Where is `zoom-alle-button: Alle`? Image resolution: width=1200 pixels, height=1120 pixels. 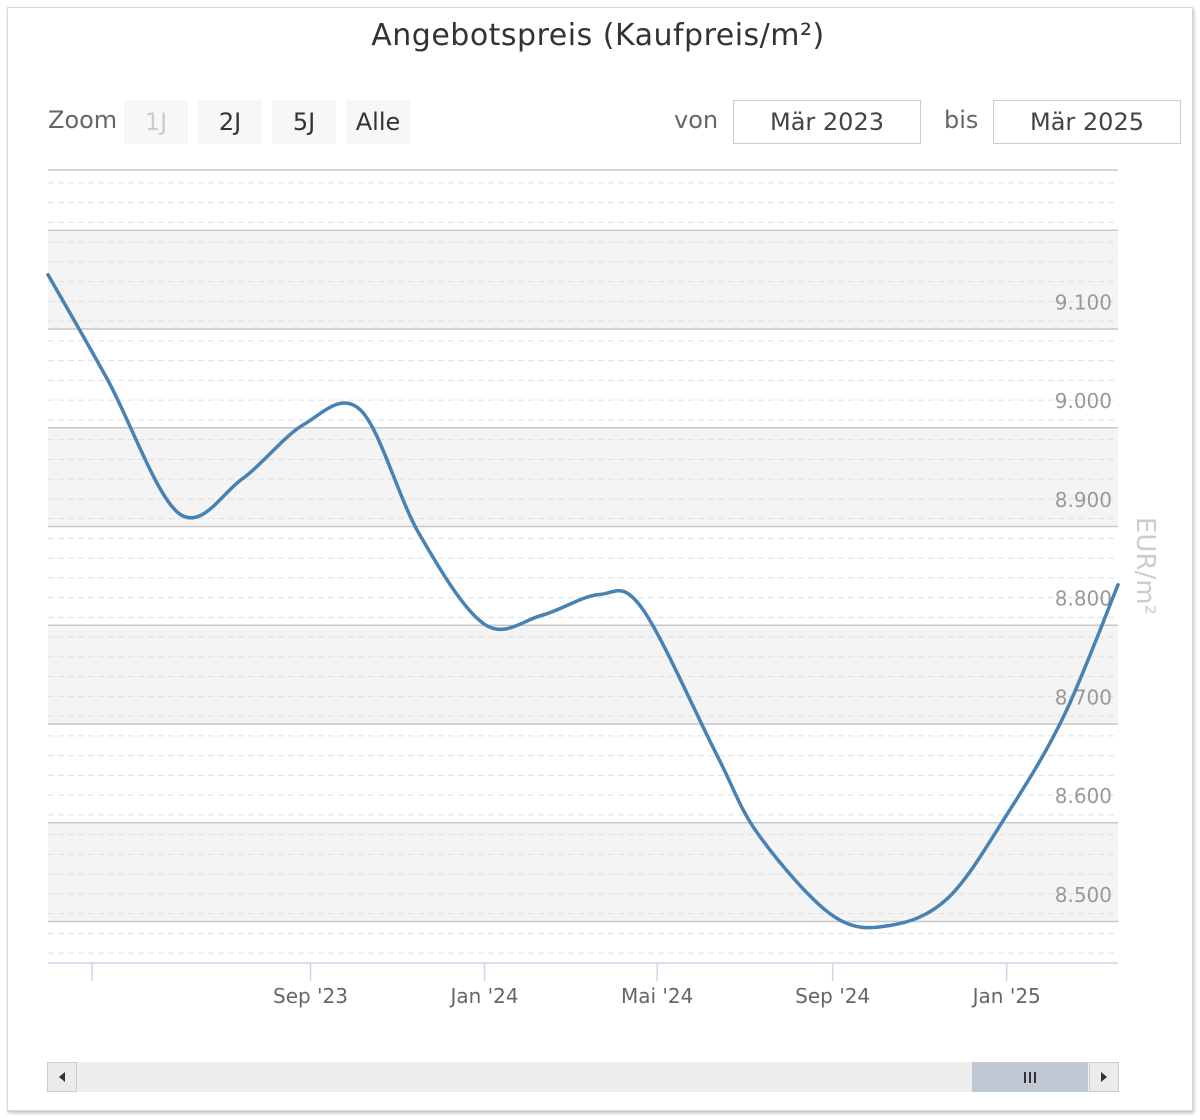
zoom-alle-button: Alle is located at coordinates (378, 122).